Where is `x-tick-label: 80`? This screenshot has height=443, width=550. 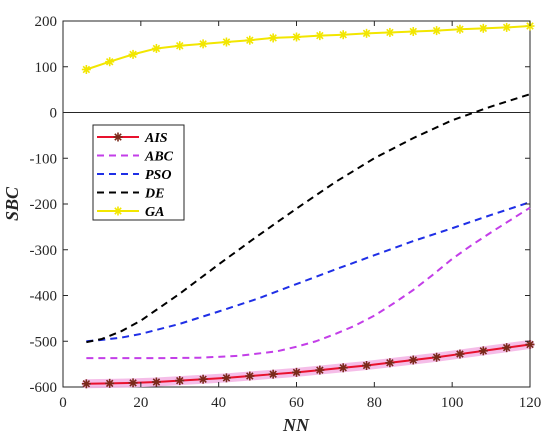 x-tick-label: 80 is located at coordinates (374, 403).